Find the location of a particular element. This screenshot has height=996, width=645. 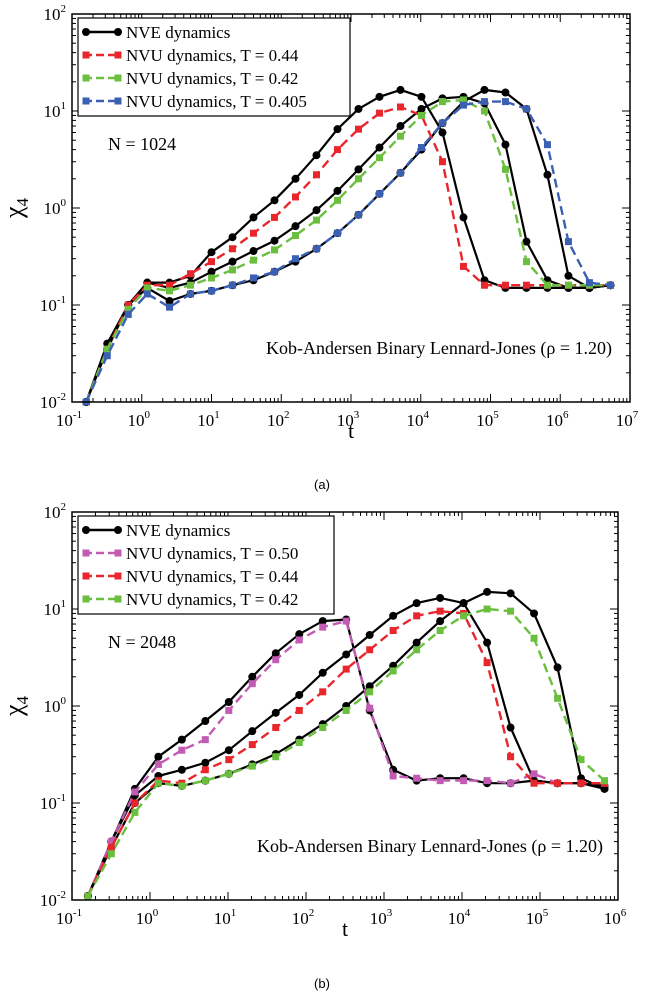

legend-entry: NVU dynamics, T = 0.44 is located at coordinates (190, 55).